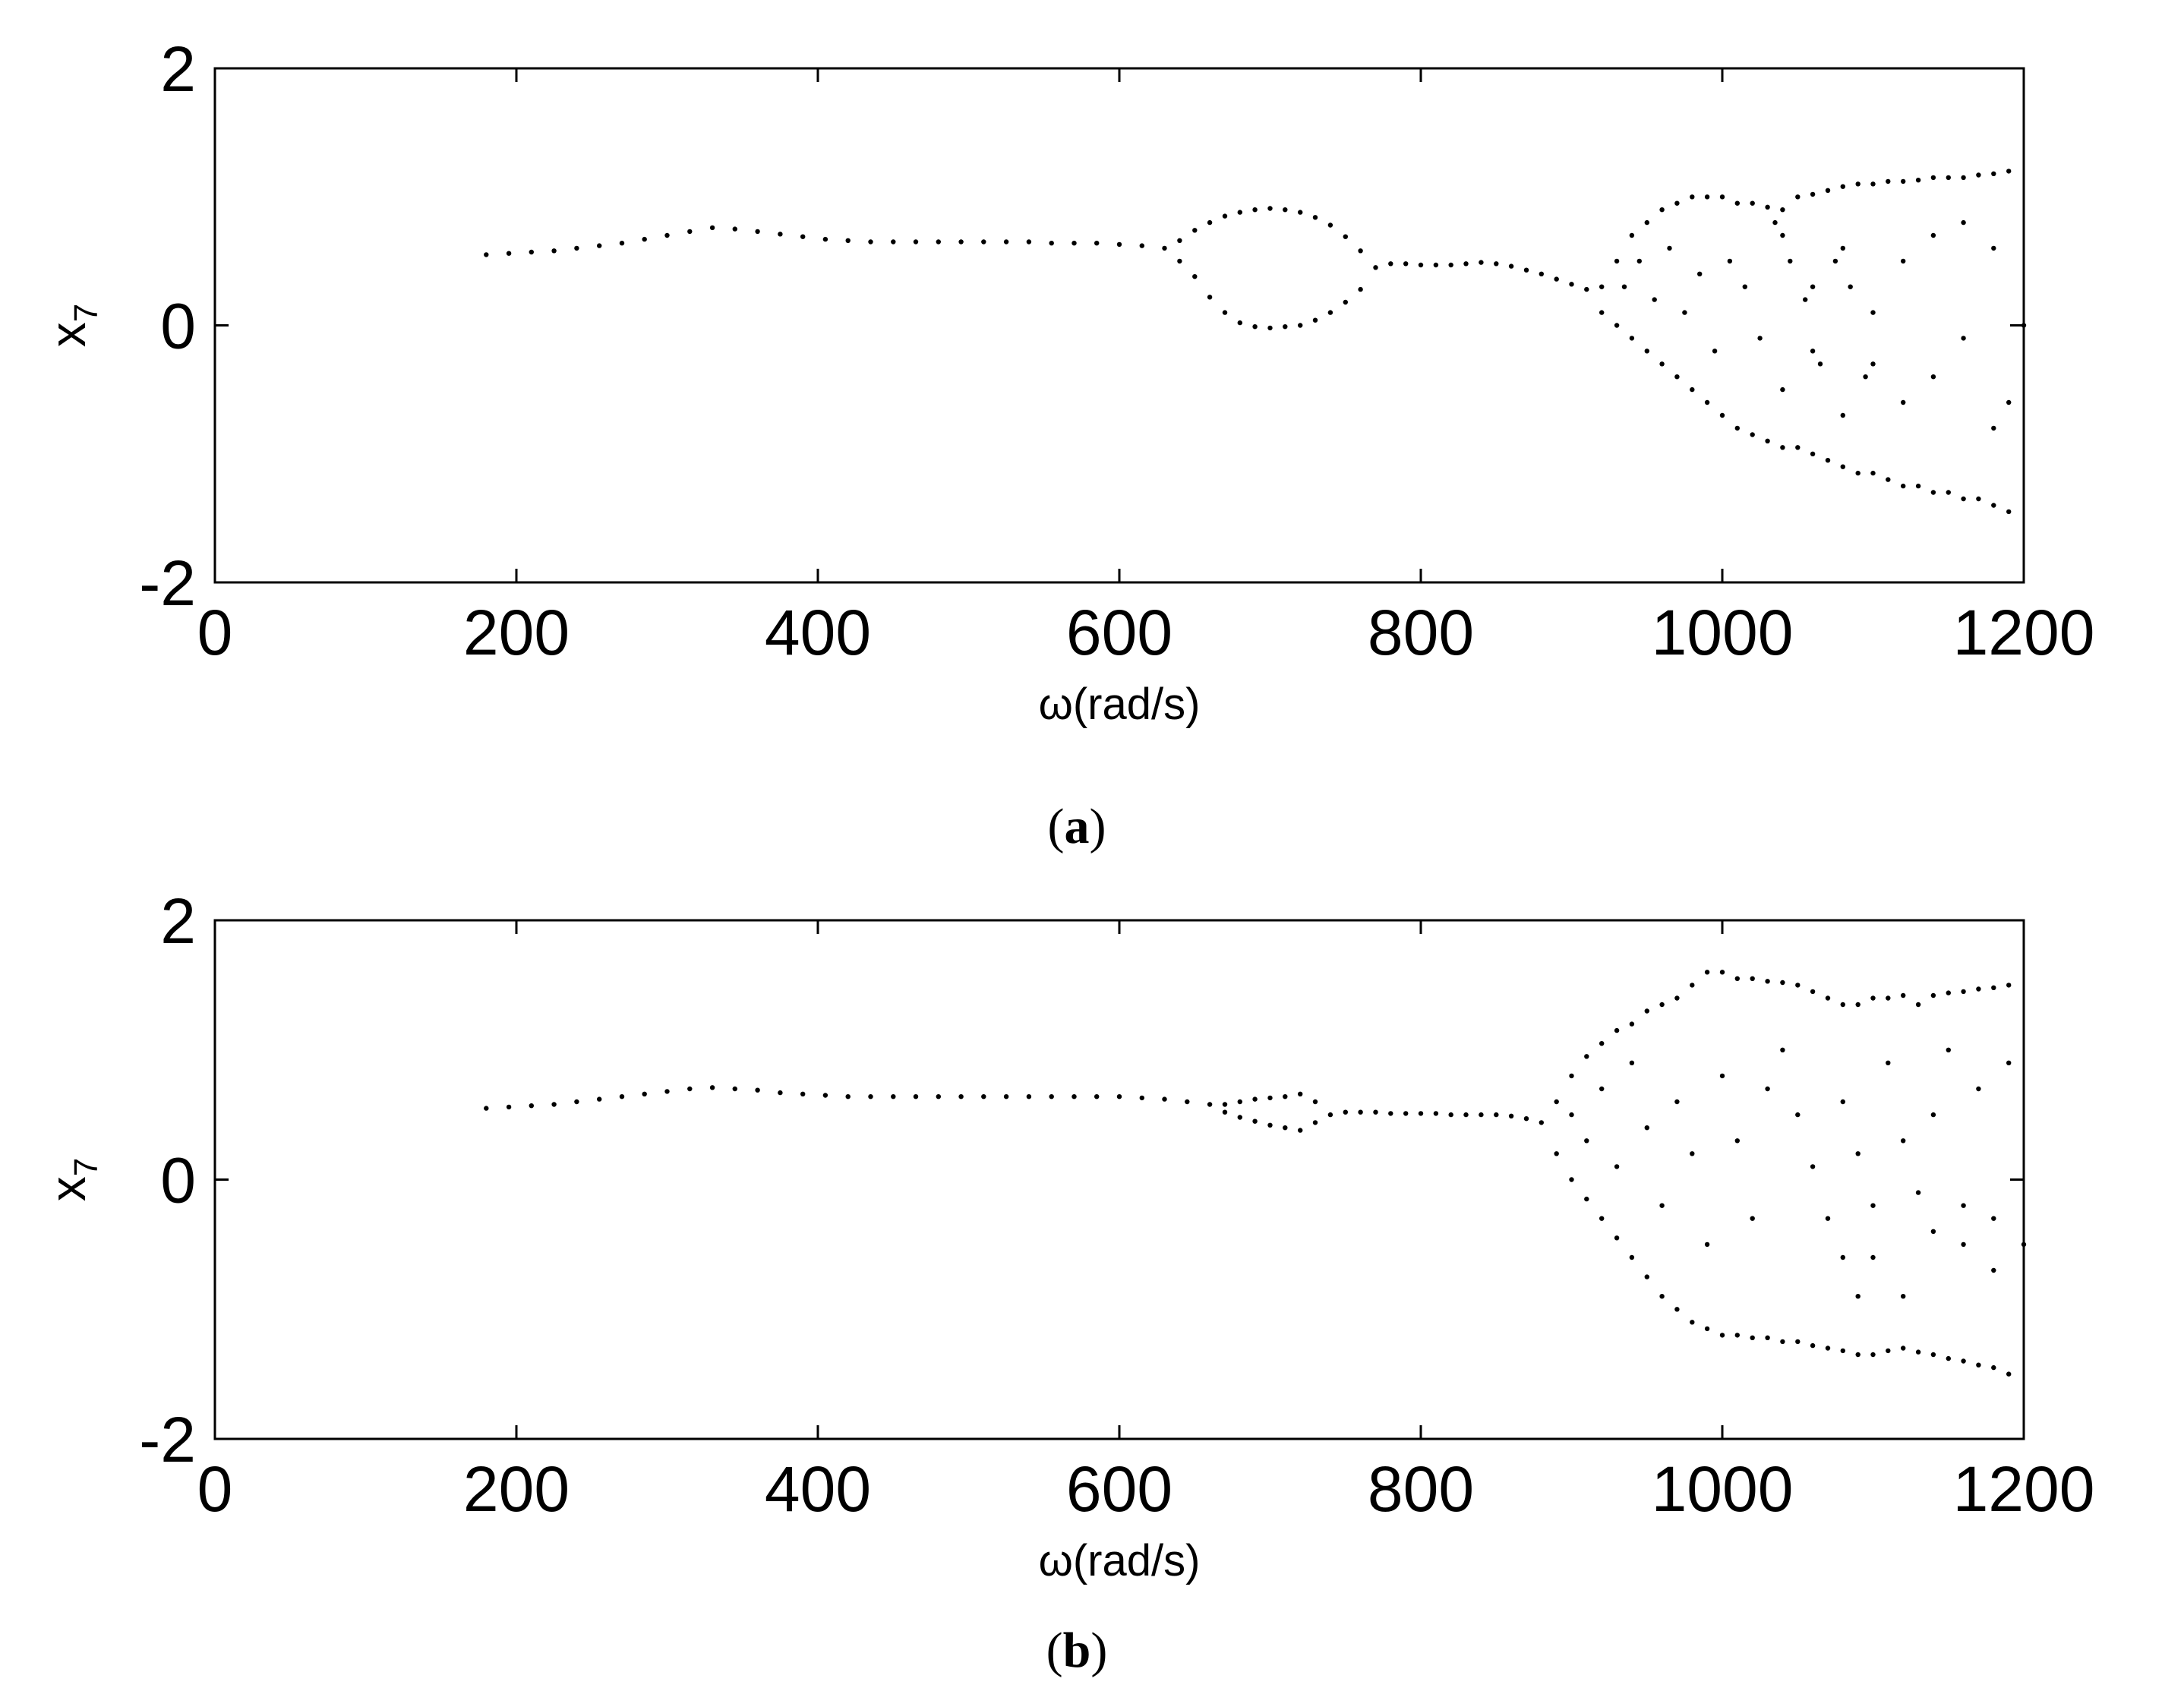  Describe the element at coordinates (86, 1167) in the screenshot. I see `panel-b-y-axis-title-sub: 7` at that location.